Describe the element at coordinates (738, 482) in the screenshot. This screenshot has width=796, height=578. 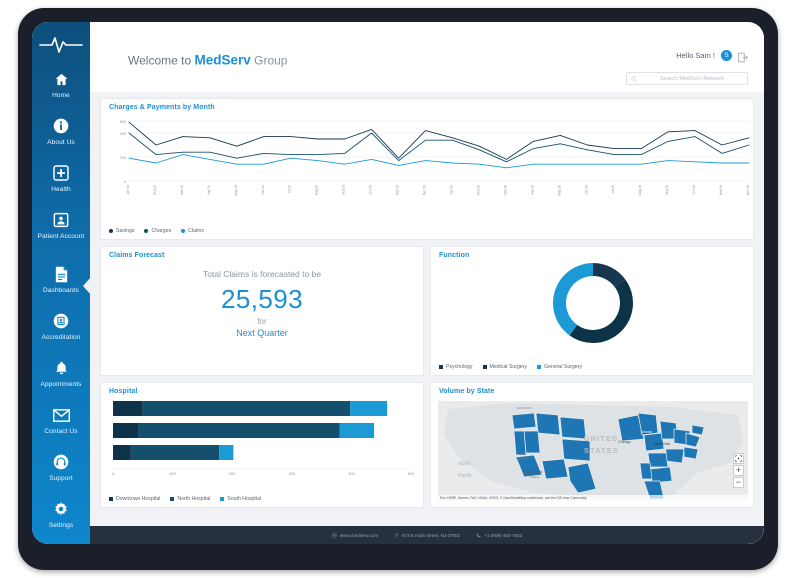
I see `map-zoom-out-button: −` at that location.